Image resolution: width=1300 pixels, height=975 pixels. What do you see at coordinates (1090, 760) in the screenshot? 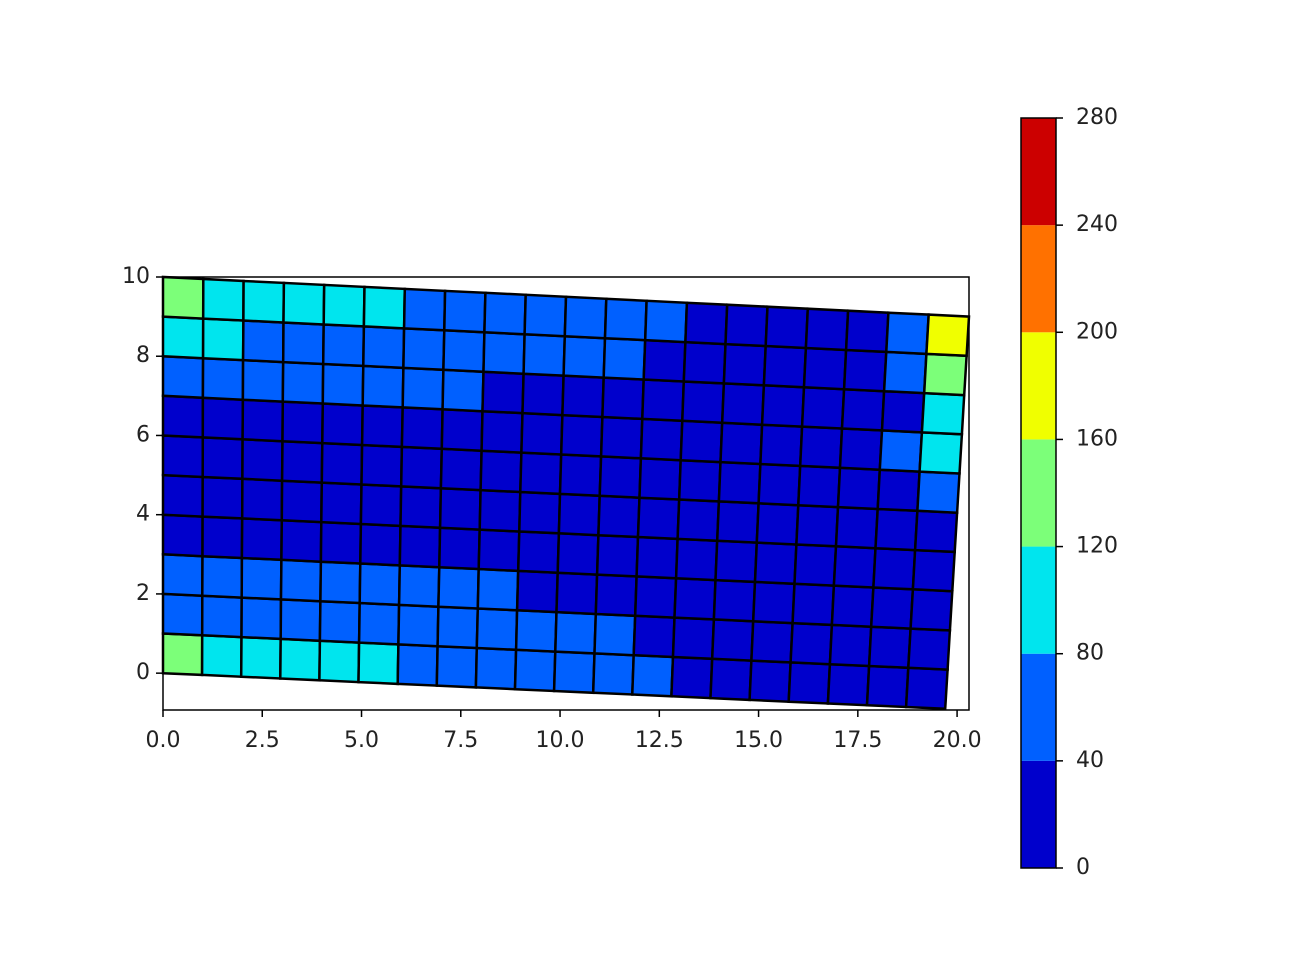
I see `colorbar-tick-label: 40` at bounding box center [1090, 760].